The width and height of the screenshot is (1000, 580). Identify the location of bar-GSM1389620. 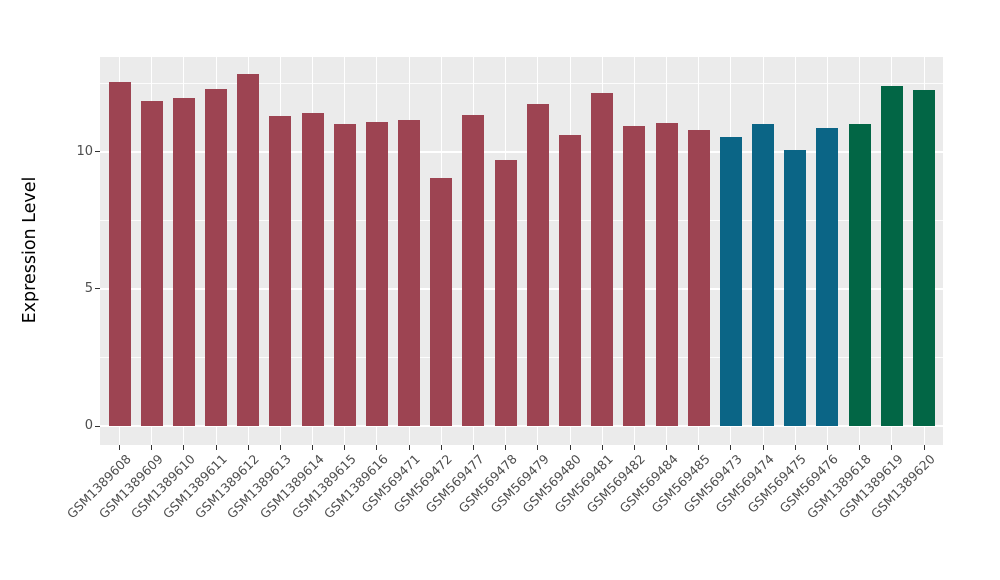
(924, 258).